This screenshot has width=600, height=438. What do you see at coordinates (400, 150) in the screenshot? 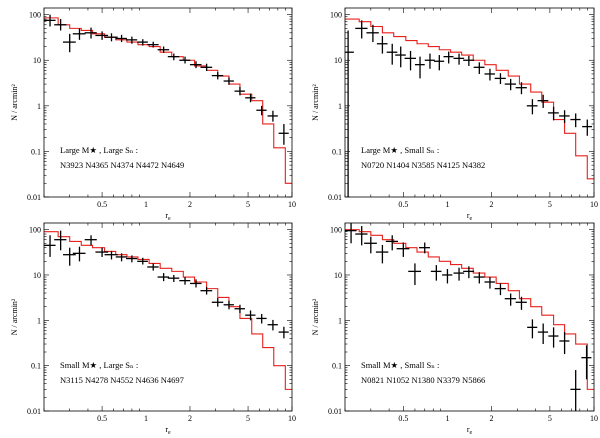
I see `panel-annotation-line1: Large M★ , Small Sₙ :` at bounding box center [400, 150].